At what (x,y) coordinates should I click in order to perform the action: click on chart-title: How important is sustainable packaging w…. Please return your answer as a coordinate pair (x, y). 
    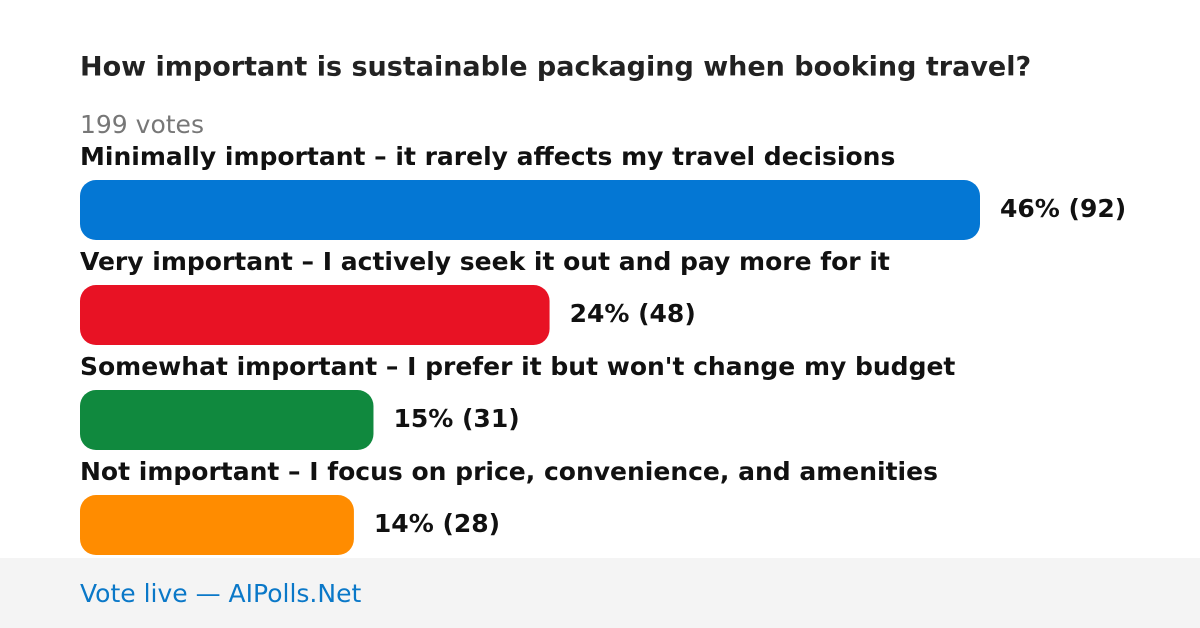
    Looking at the image, I should click on (555, 67).